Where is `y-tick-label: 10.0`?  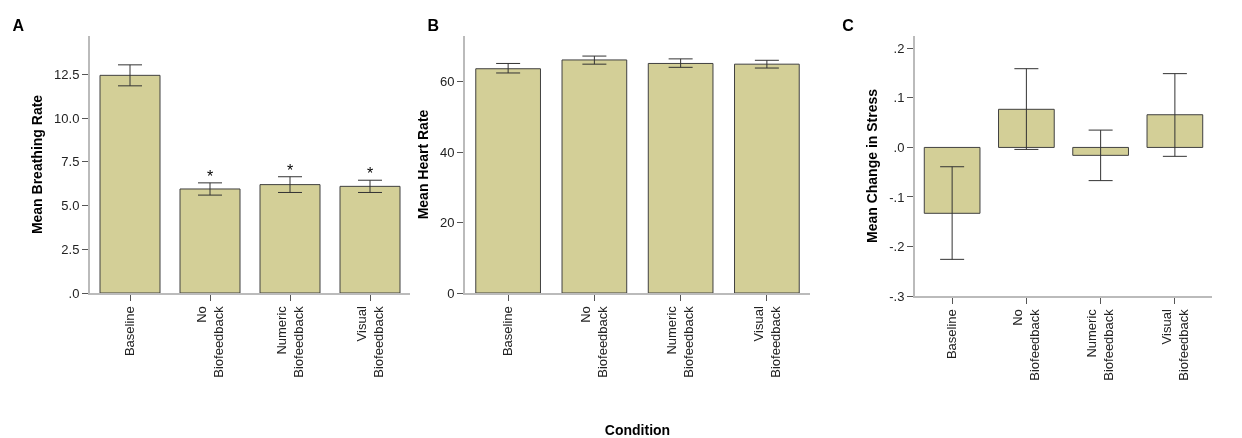
y-tick-label: 10.0 is located at coordinates (67, 118).